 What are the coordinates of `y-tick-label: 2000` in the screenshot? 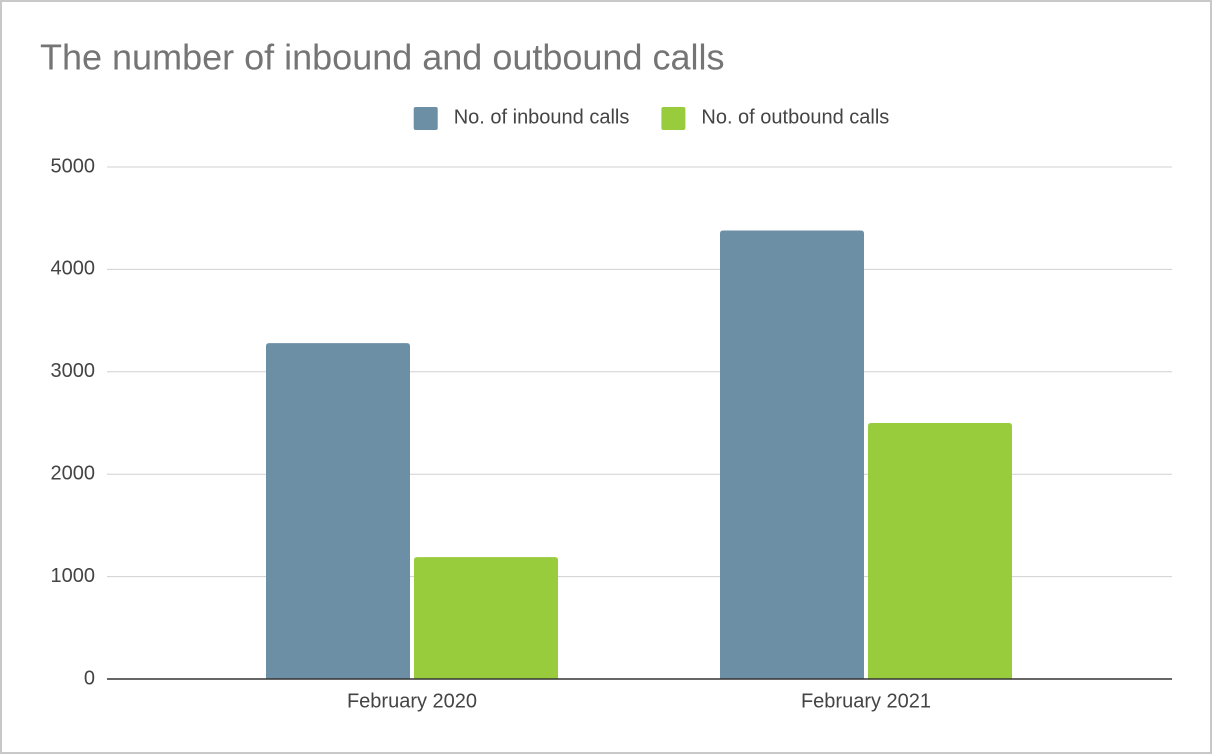 It's located at (73, 473).